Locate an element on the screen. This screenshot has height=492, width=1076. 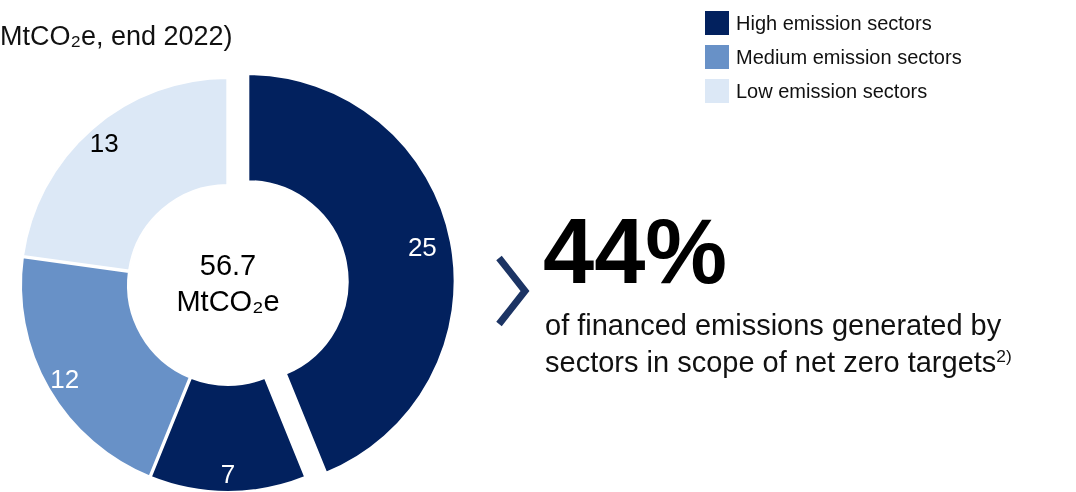
text: 44% is located at coordinates (635, 251).